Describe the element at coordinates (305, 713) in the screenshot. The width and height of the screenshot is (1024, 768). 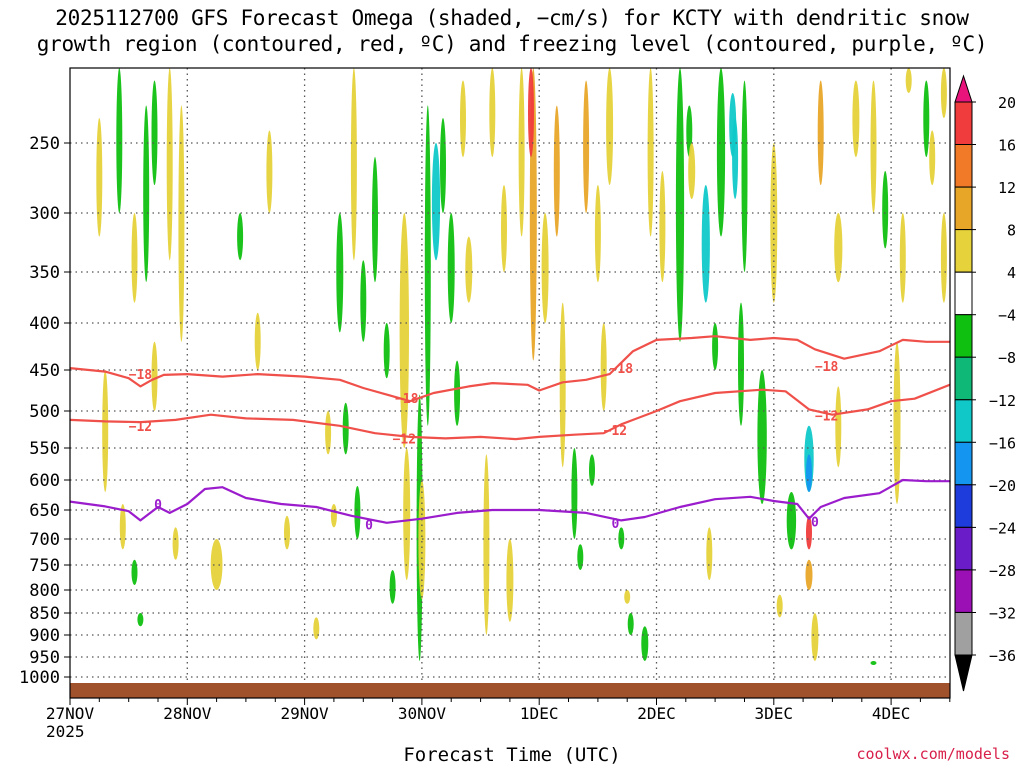
I see `x-tick-label: 29NOV` at that location.